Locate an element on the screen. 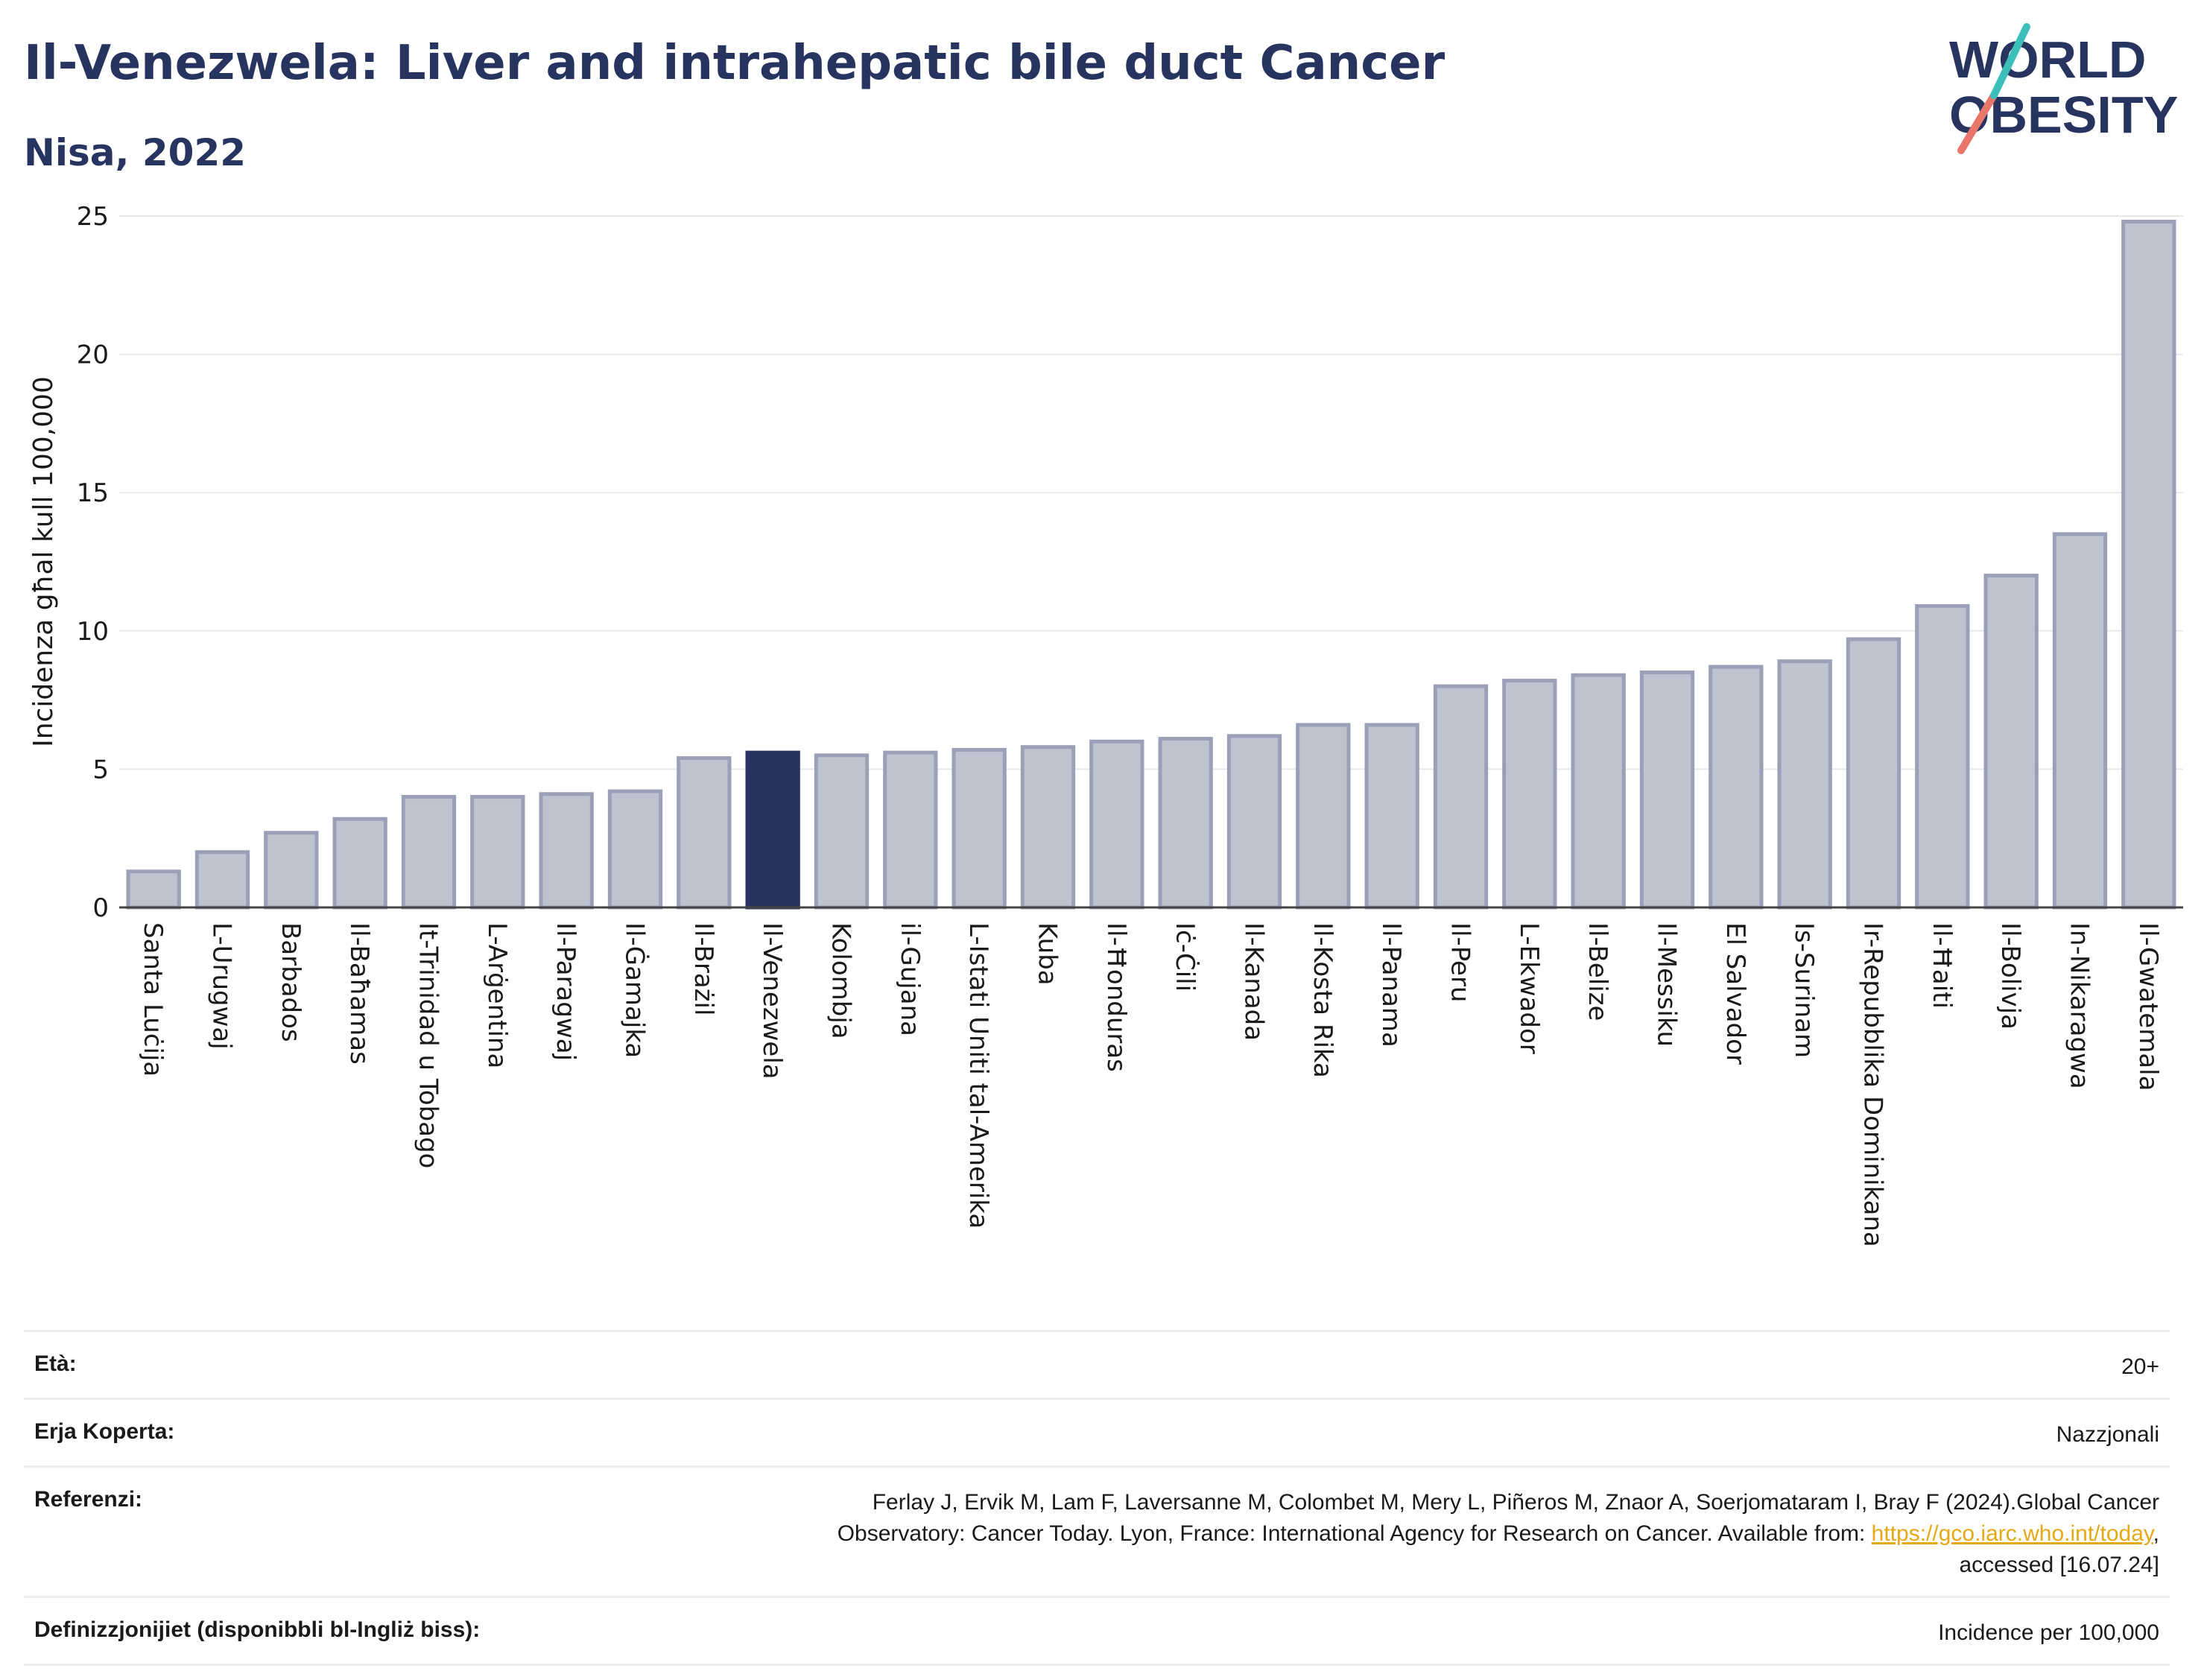  x-tick-label: Il-Brażil is located at coordinates (703, 968).